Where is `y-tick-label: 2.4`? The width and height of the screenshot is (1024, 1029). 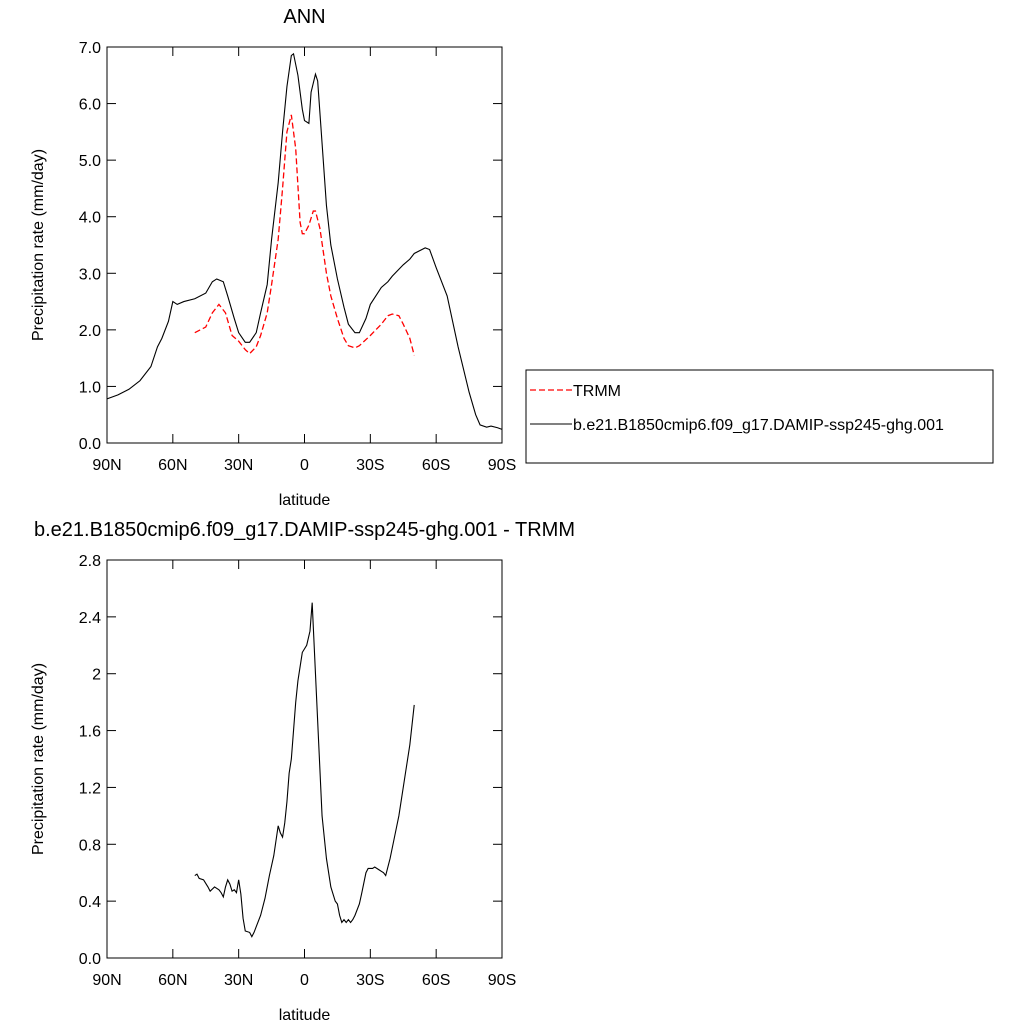 y-tick-label: 2.4 is located at coordinates (90, 618).